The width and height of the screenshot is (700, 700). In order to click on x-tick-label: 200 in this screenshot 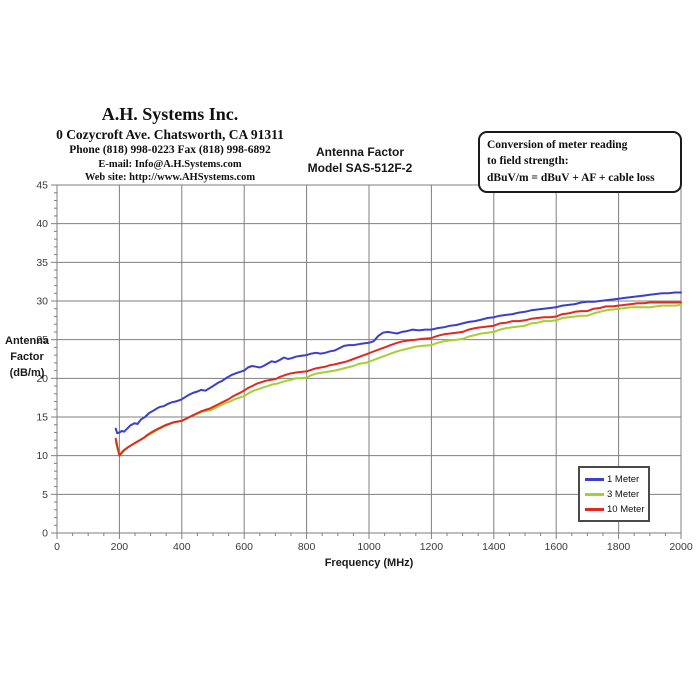, I will do `click(120, 547)`.